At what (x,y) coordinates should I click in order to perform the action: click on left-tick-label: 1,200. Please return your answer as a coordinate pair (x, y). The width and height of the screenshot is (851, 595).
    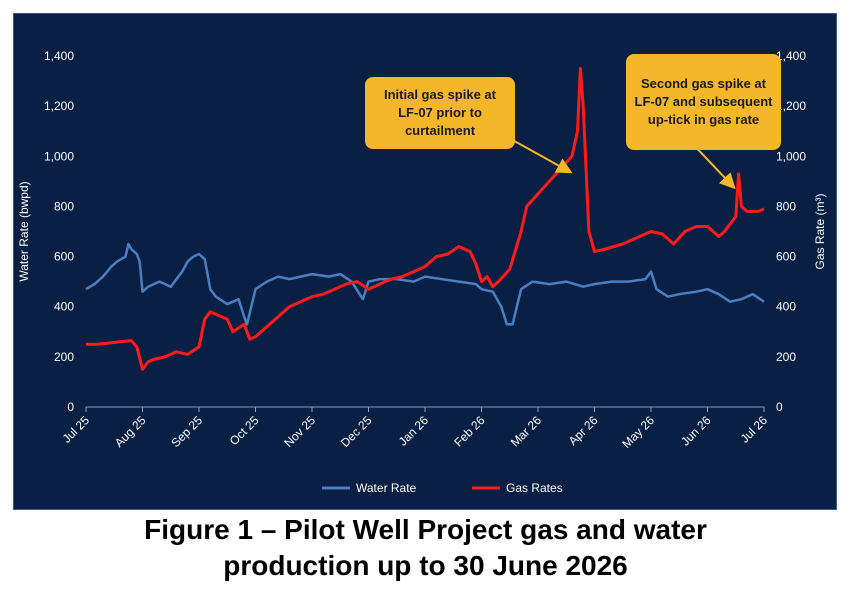
    Looking at the image, I should click on (59, 106).